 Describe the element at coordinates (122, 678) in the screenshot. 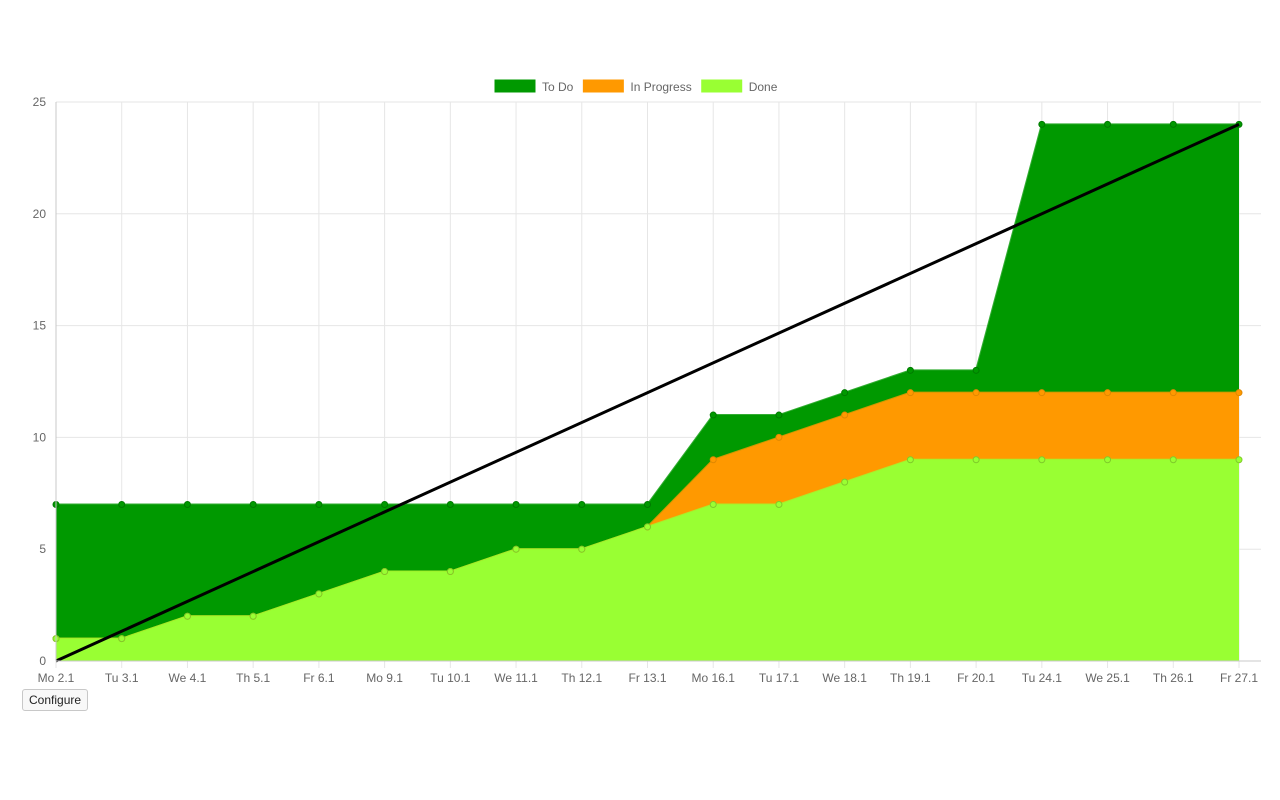

I see `x-tick-label: Tu 3.1` at that location.